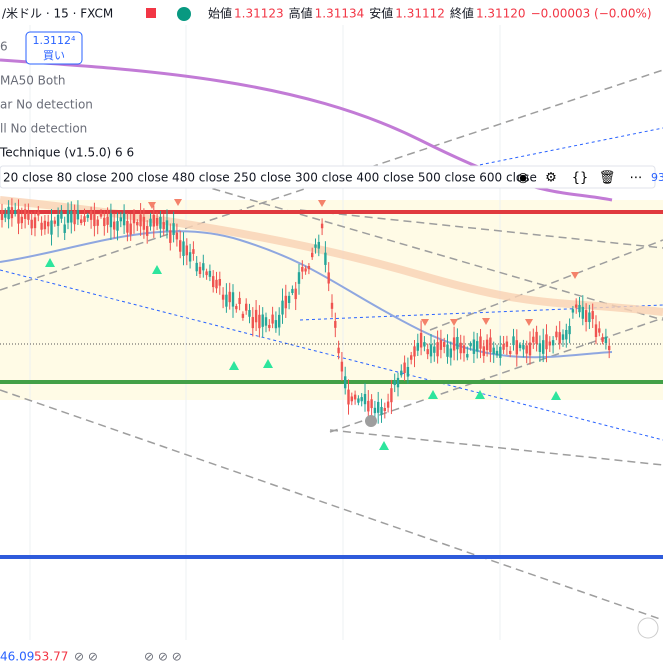  Describe the element at coordinates (17, 656) in the screenshot. I see `footer-value: 46.09` at that location.